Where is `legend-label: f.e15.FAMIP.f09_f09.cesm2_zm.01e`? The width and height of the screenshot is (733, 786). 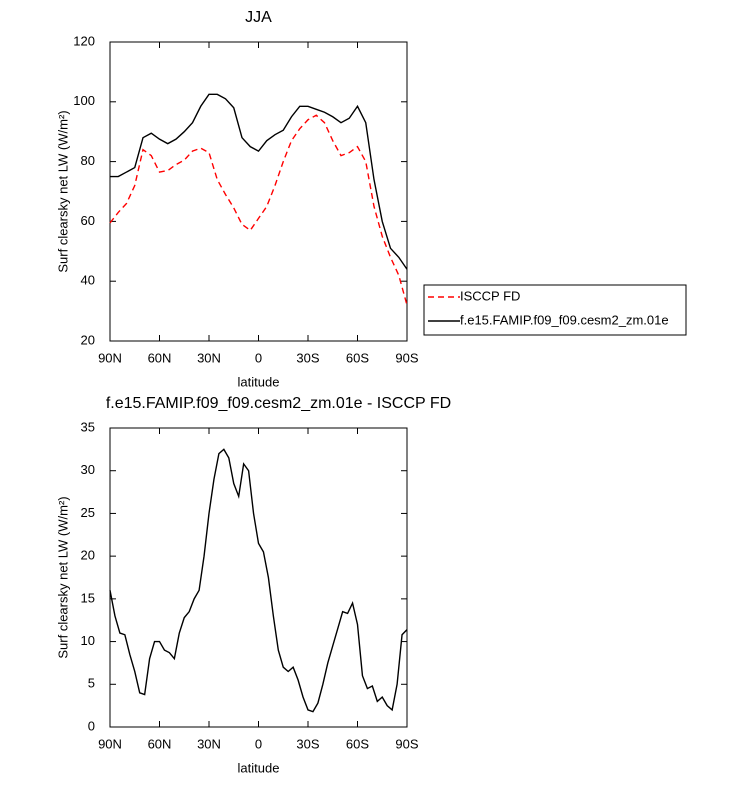 legend-label: f.e15.FAMIP.f09_f09.cesm2_zm.01e is located at coordinates (564, 319).